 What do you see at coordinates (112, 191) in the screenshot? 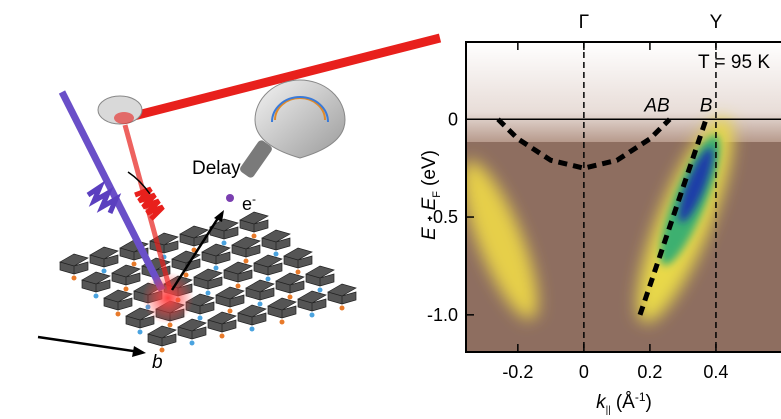
I see `probe-beam` at bounding box center [112, 191].